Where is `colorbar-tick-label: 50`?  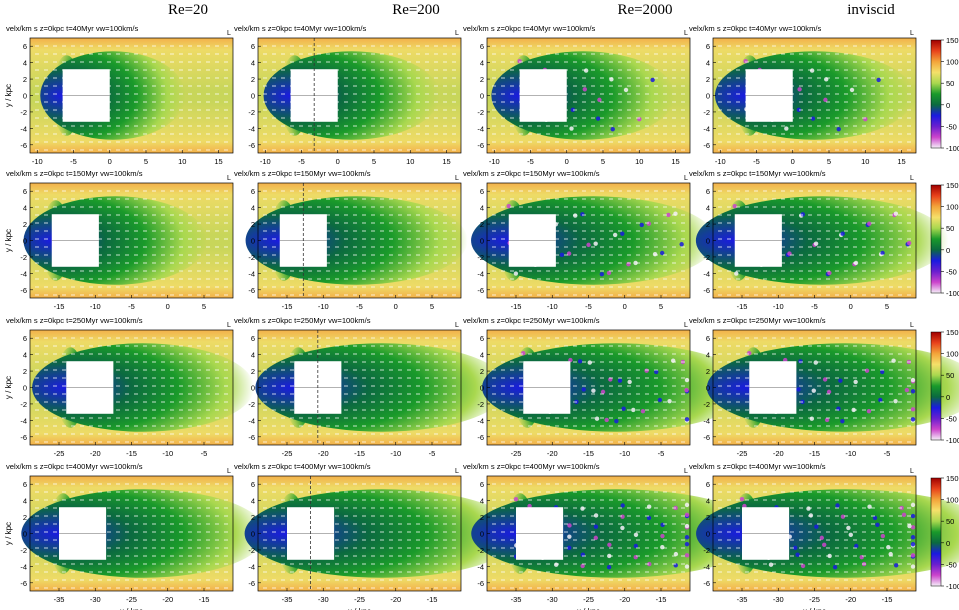
colorbar-tick-label: 50 is located at coordinates (950, 228).